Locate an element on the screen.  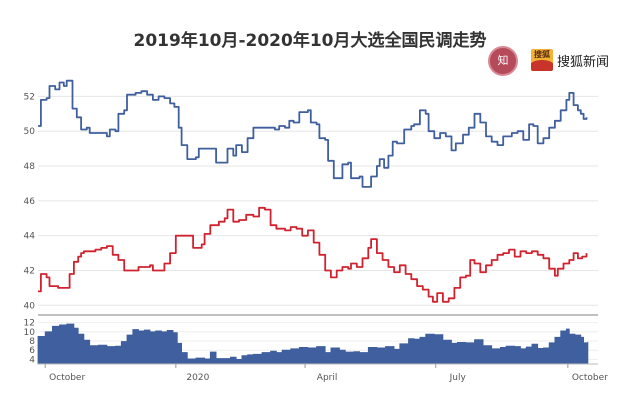
y-tick-label: 52 is located at coordinates (29, 97).